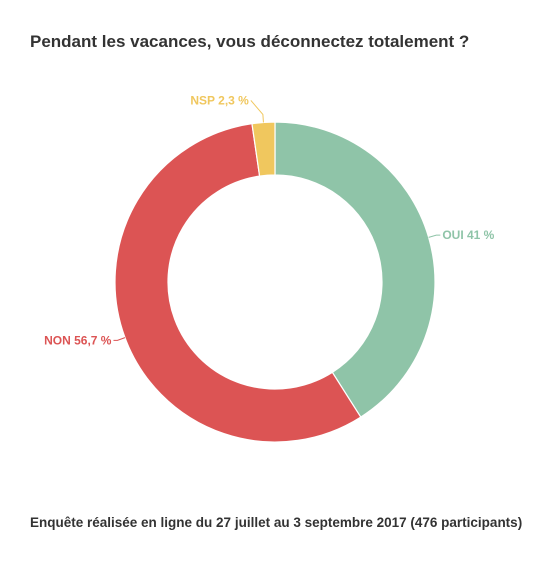 The width and height of the screenshot is (550, 566). What do you see at coordinates (219, 100) in the screenshot?
I see `label-nsp: NSP 2,3 %` at bounding box center [219, 100].